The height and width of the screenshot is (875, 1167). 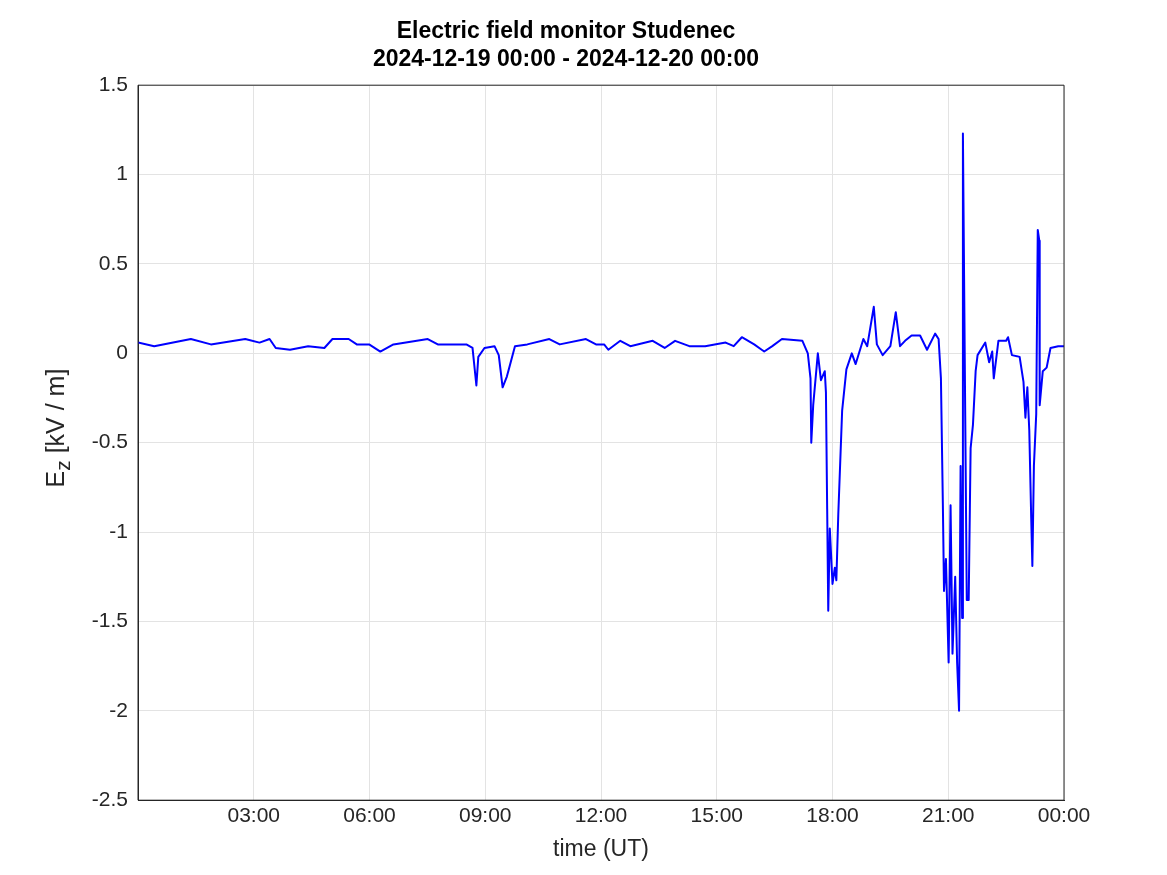 What do you see at coordinates (717, 814) in the screenshot?
I see `x-tick-label: 15:00` at bounding box center [717, 814].